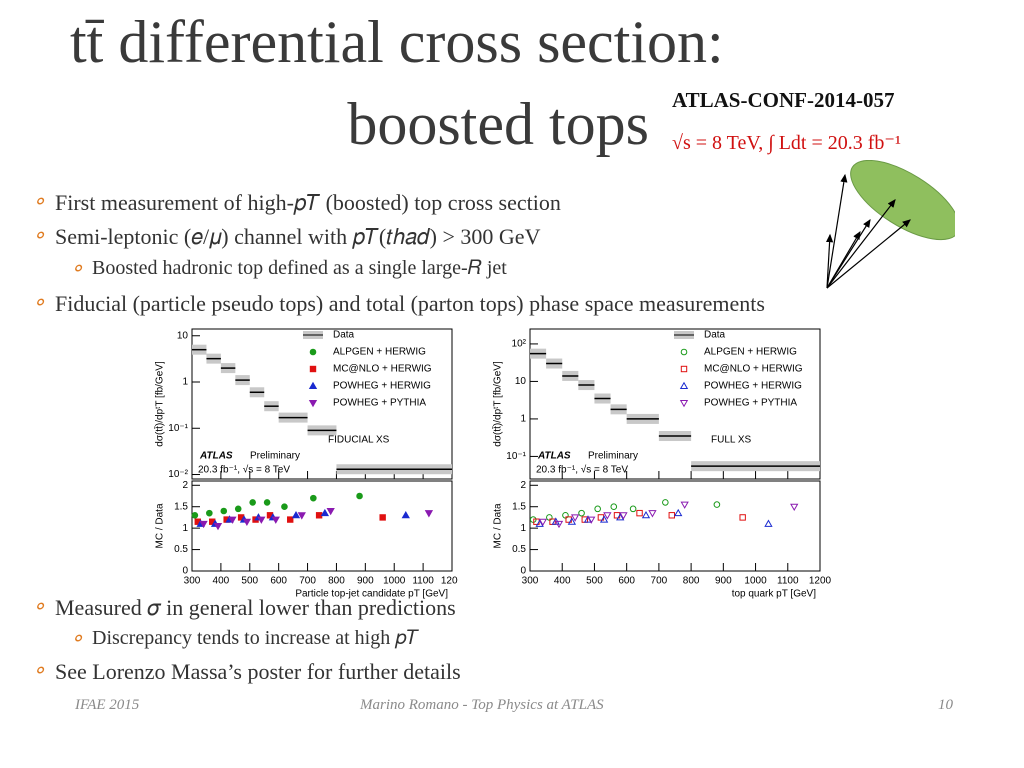  I want to click on ratio-frame, so click(322, 526).